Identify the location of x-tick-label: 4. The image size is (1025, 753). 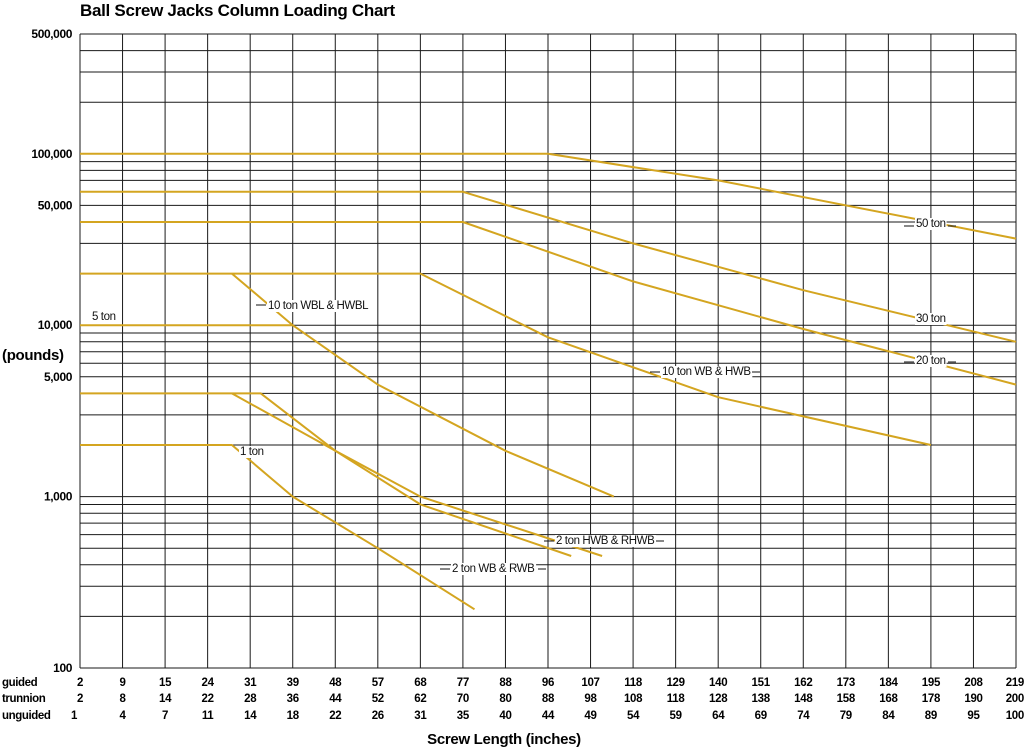
(122, 716).